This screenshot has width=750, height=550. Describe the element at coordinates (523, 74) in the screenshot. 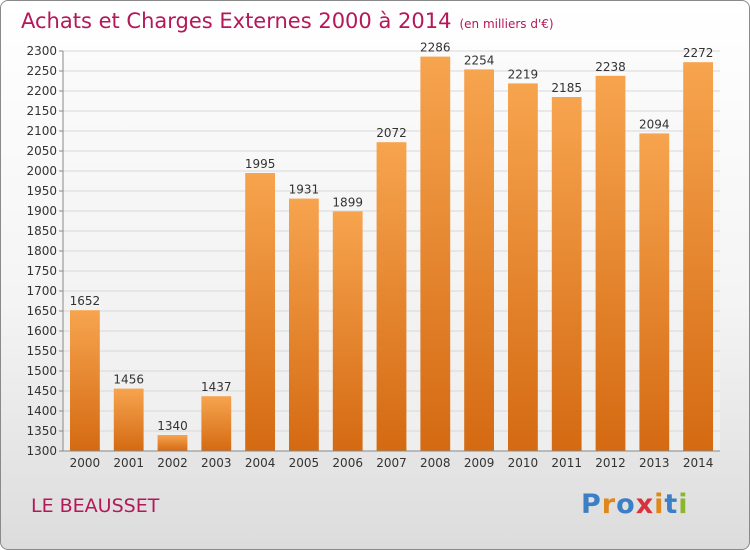

I see `data-label: 2219` at that location.